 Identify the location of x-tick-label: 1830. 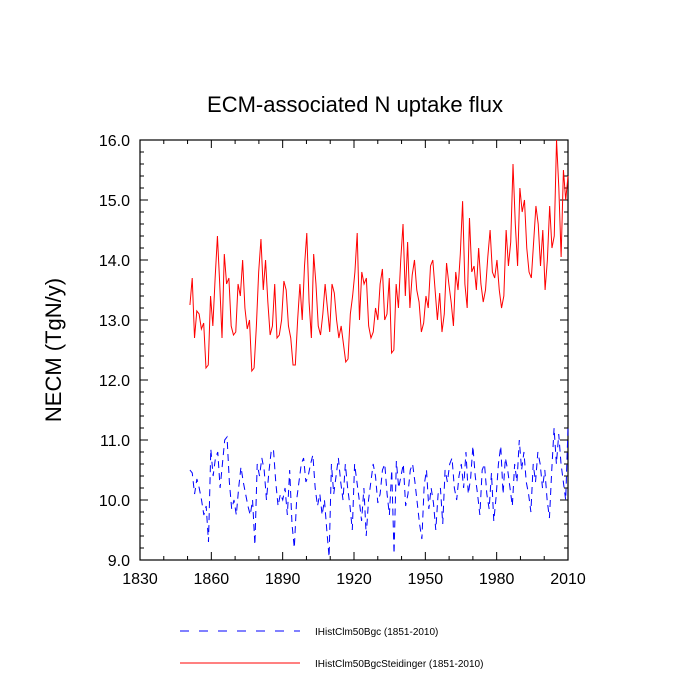
(140, 579).